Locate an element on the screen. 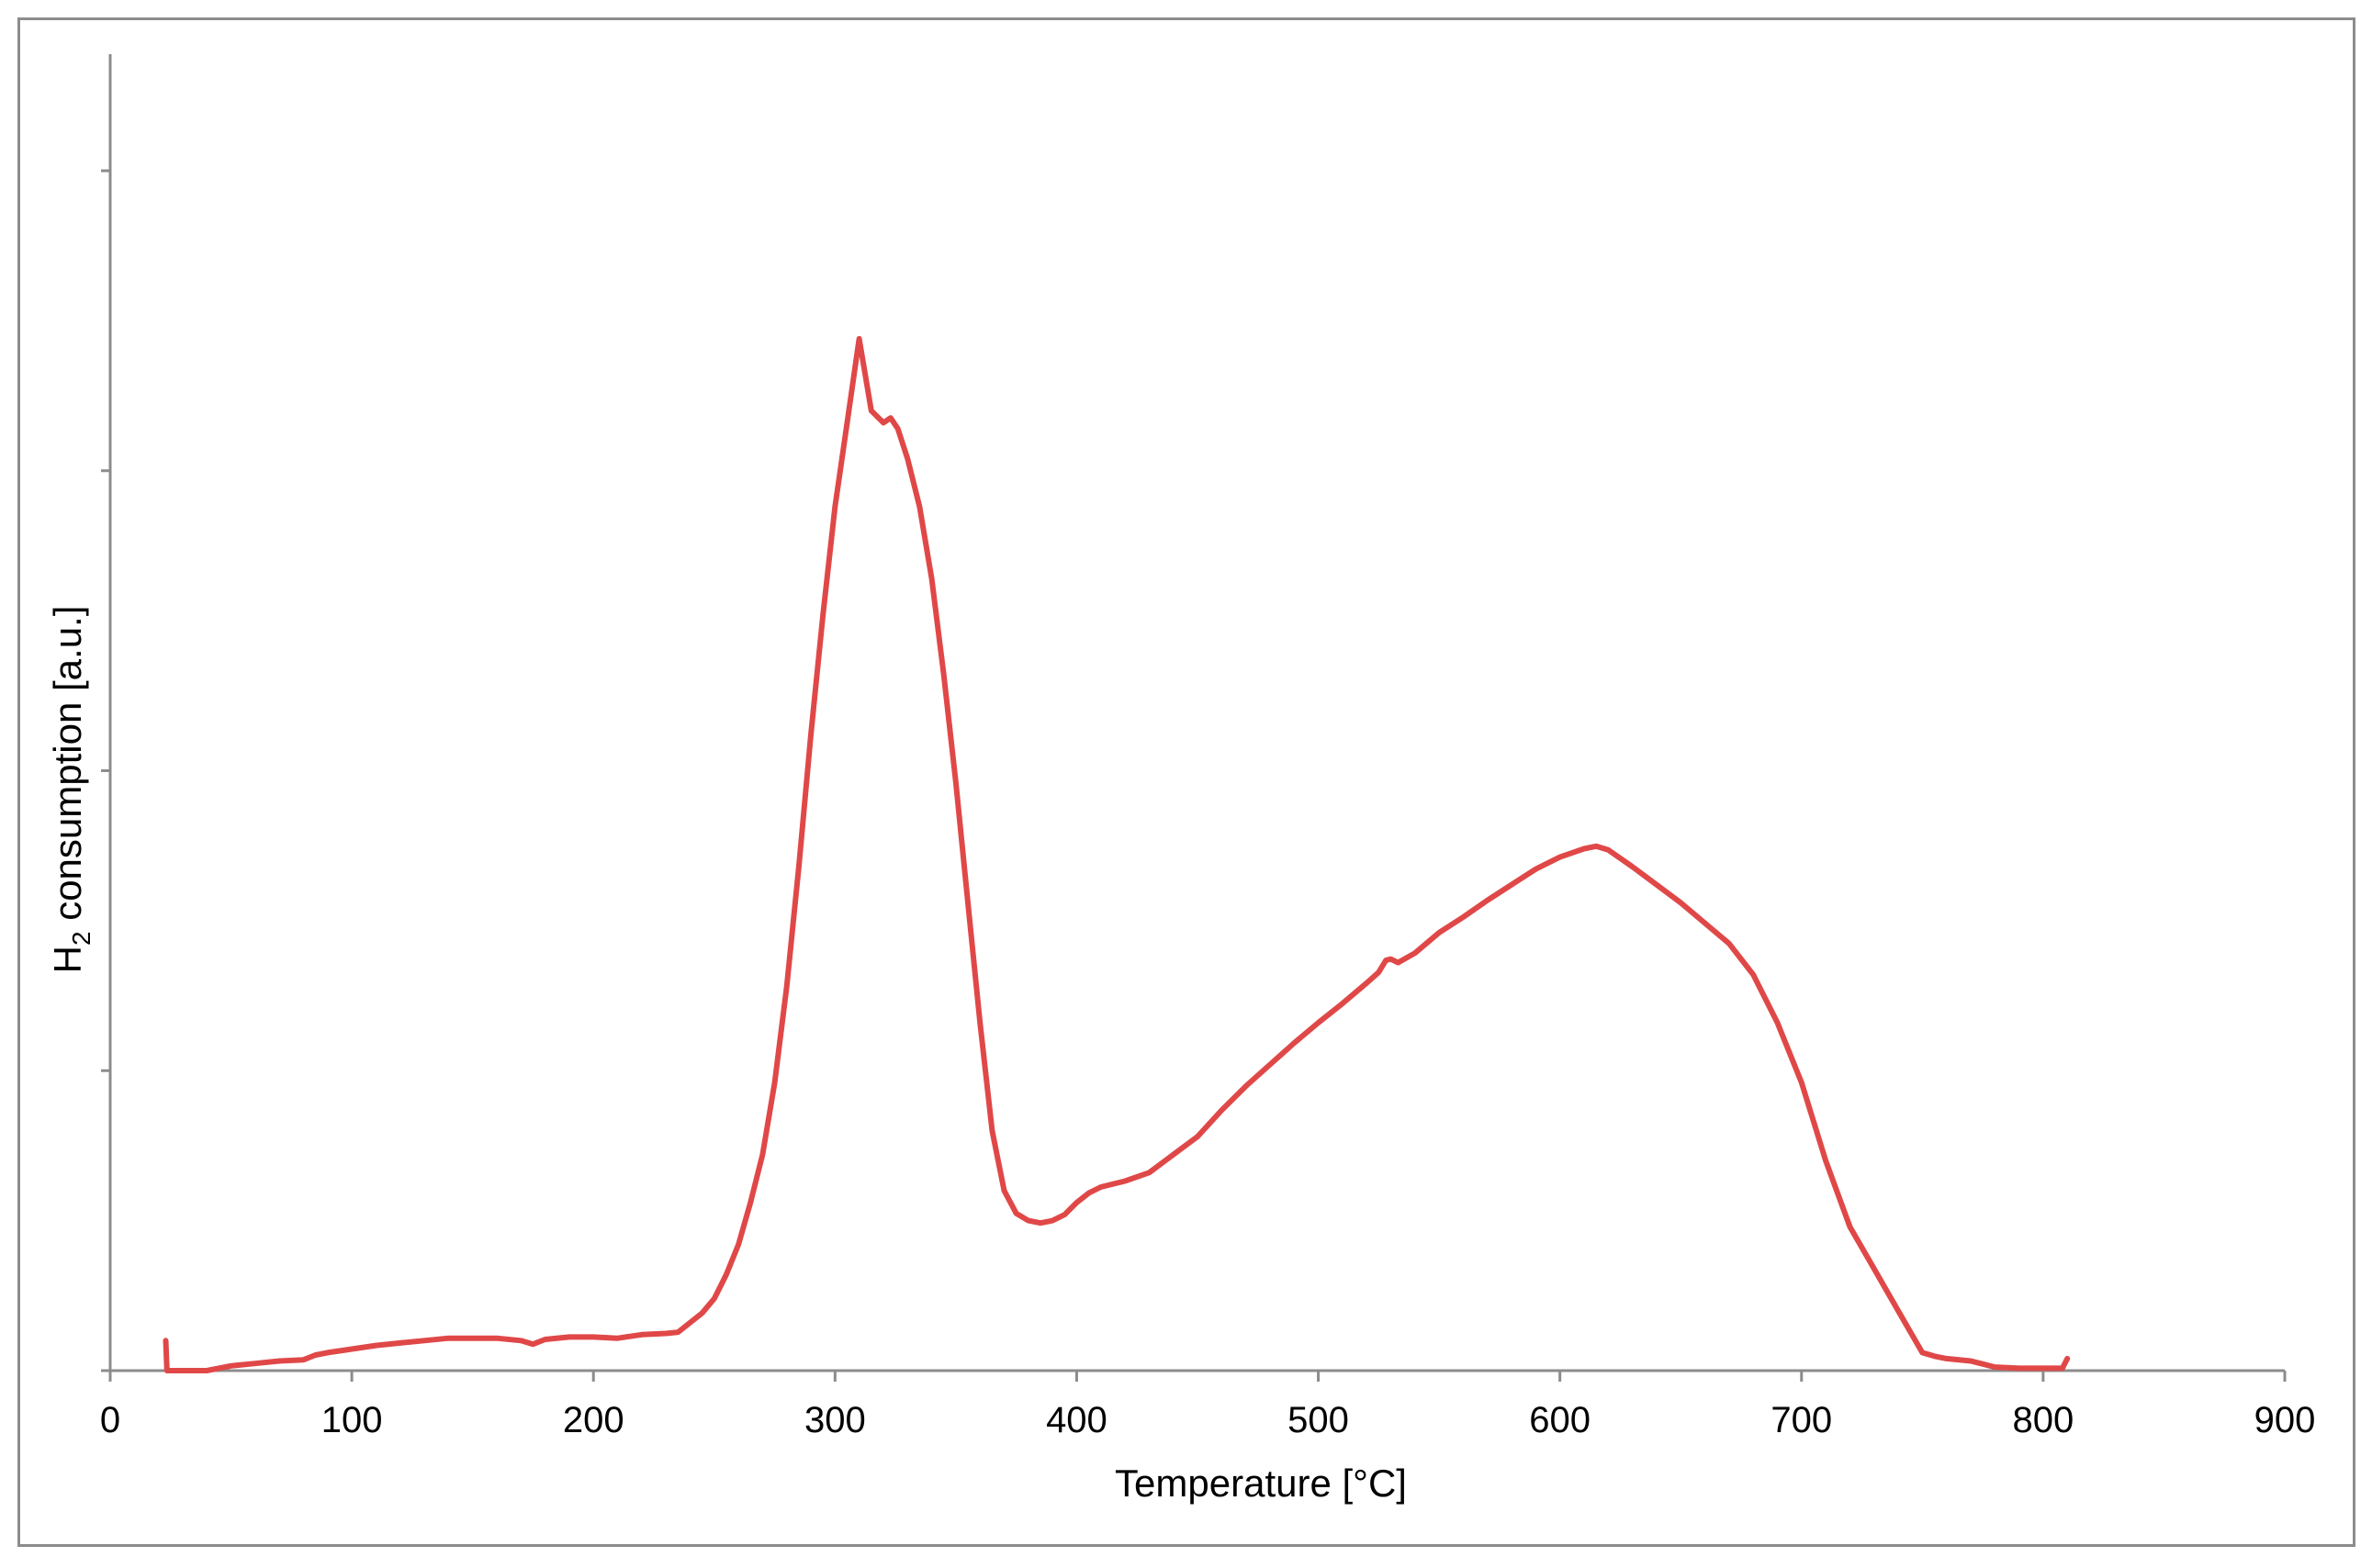 This screenshot has height=1568, width=2372. y-axis-title-main: H is located at coordinates (67, 959).